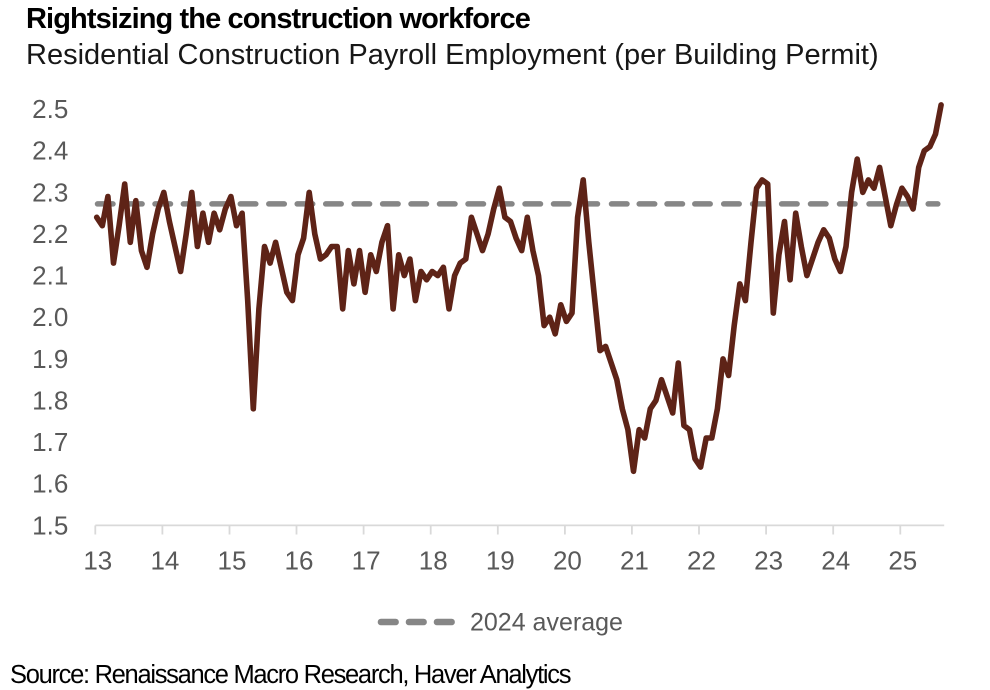  I want to click on svg-text: 15, so click(232, 561).